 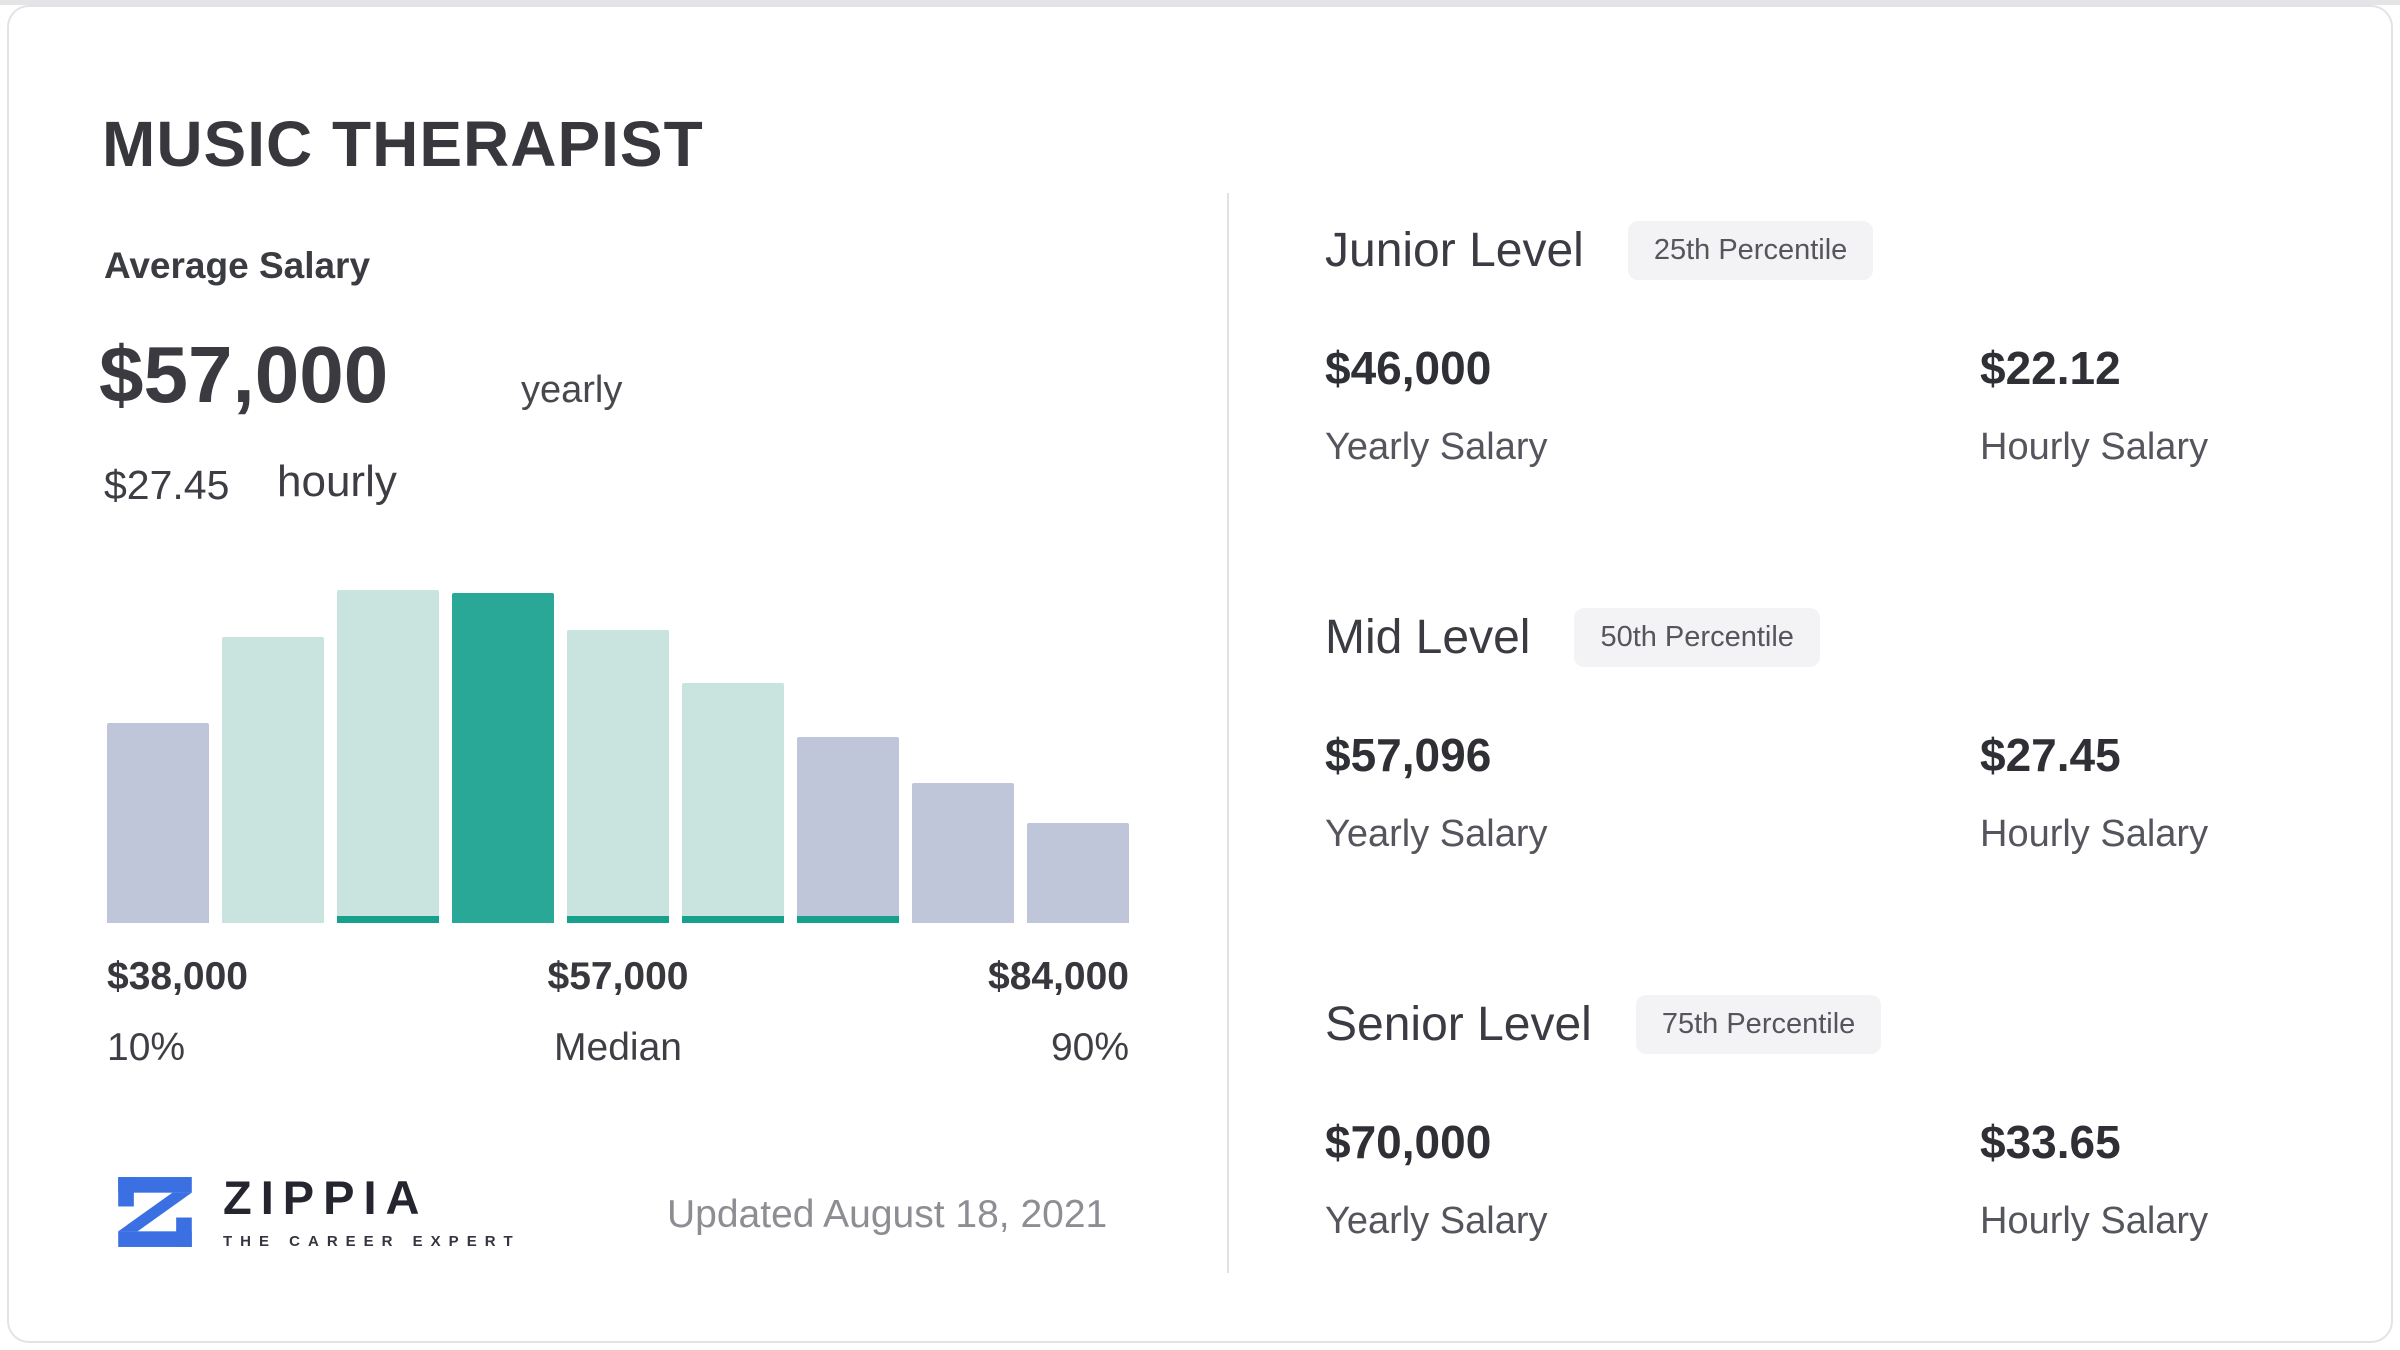 I want to click on median-annotation: $57,000 Median, so click(x=618, y=1012).